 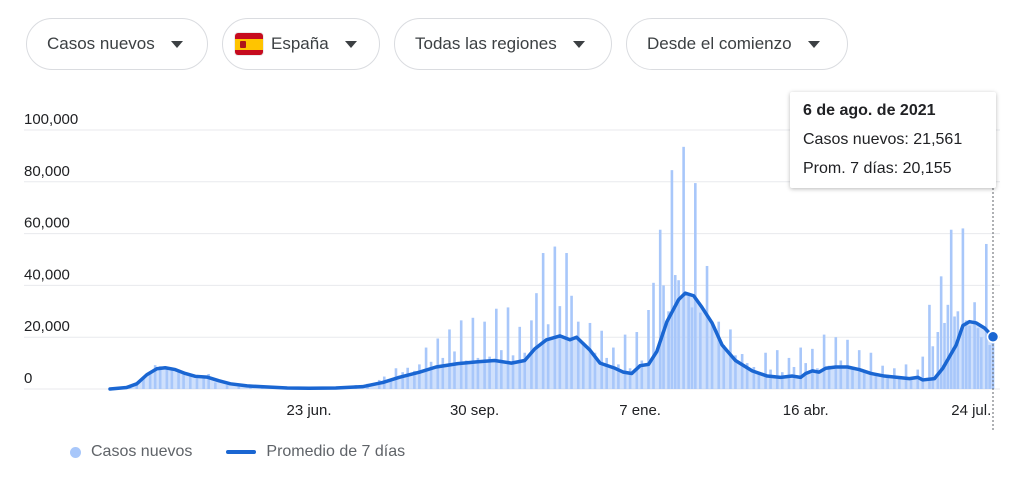 I want to click on metric-dropdown: Casos nuevos, so click(x=117, y=44).